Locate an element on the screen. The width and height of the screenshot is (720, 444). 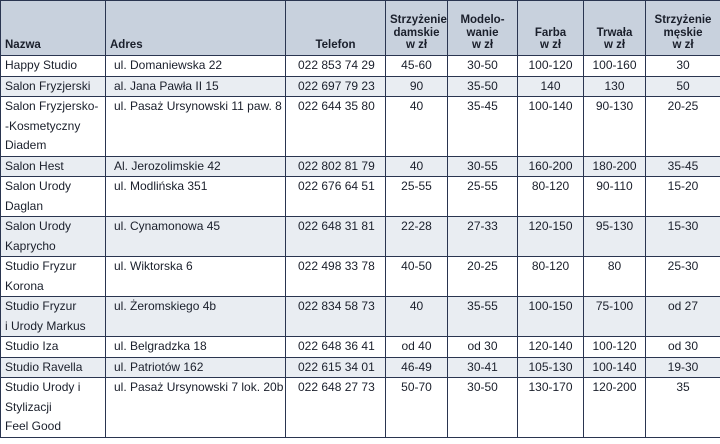
header-cell: Farba w zł is located at coordinates (550, 28).